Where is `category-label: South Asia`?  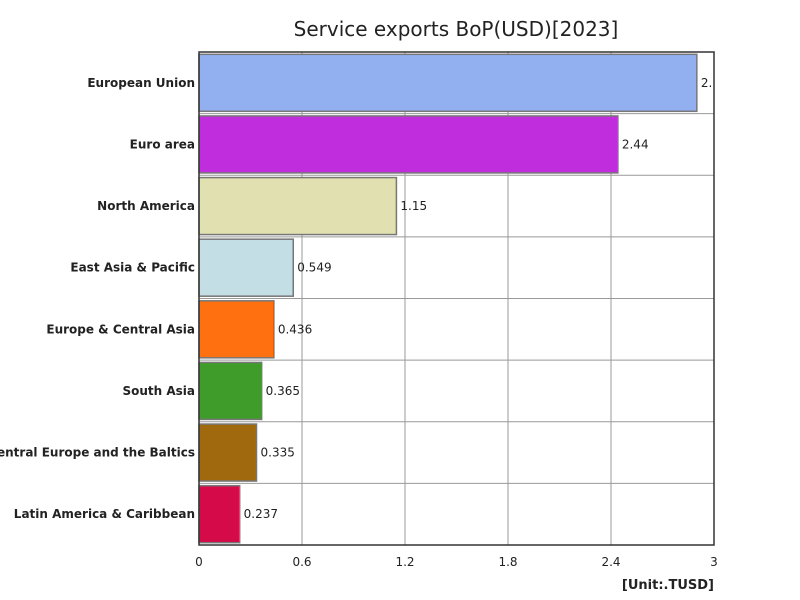
category-label: South Asia is located at coordinates (158, 391).